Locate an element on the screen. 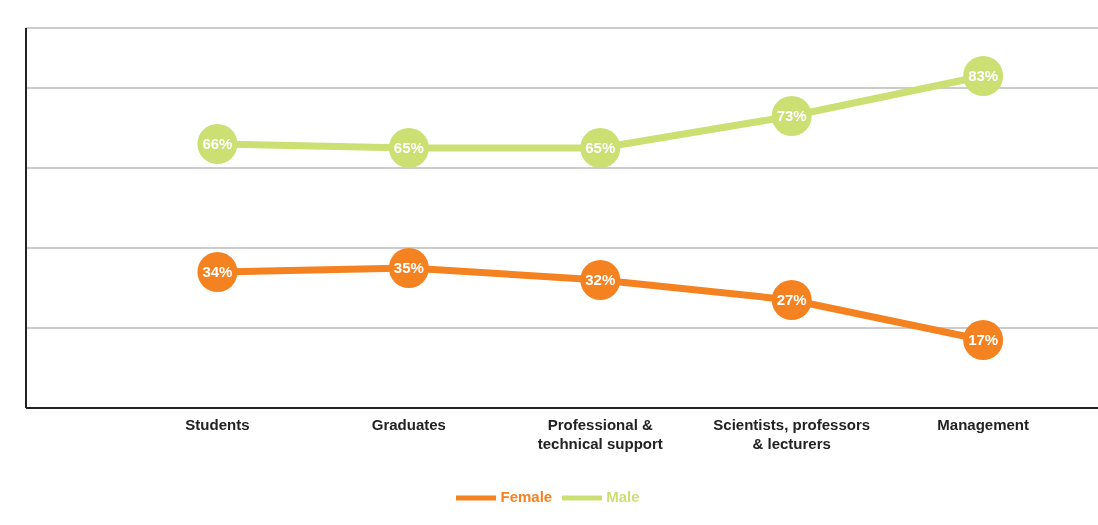  x-tick-label: Scientists, professors & lecturers is located at coordinates (792, 434).